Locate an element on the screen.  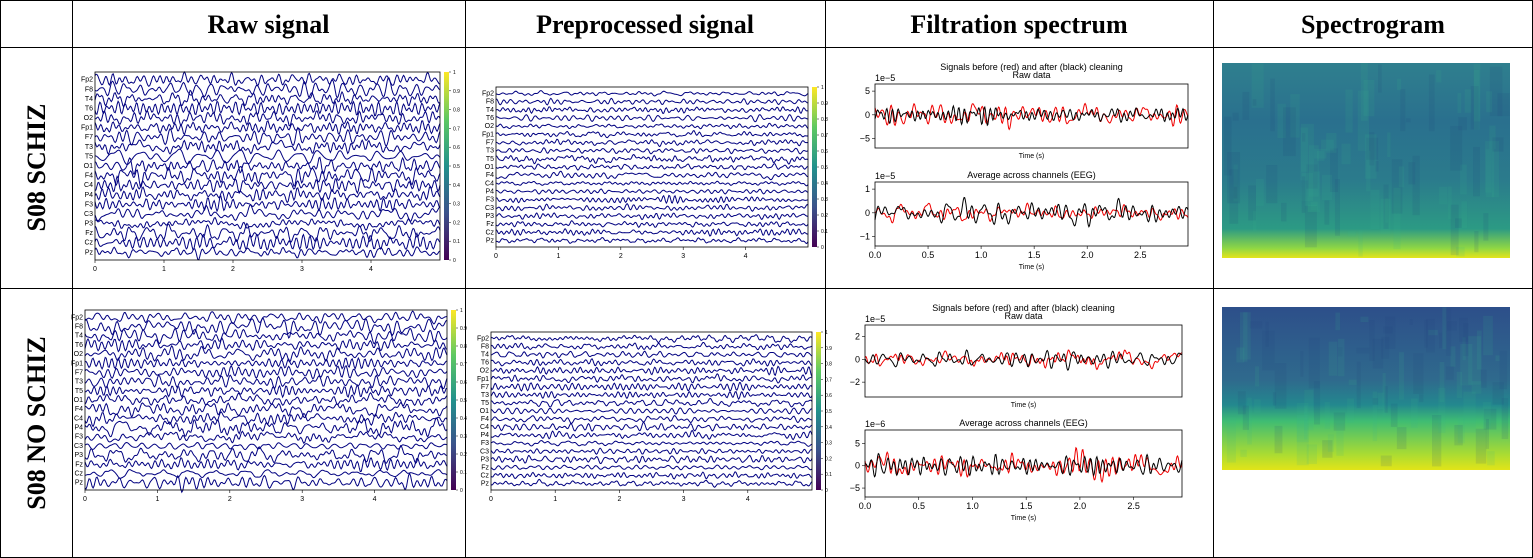
filtration-axes: 5 0 −5 1e−6 0.0 0.5 1.0 1.5 2.0 2.5 Time (s) is located at coordinates (1016, 470).